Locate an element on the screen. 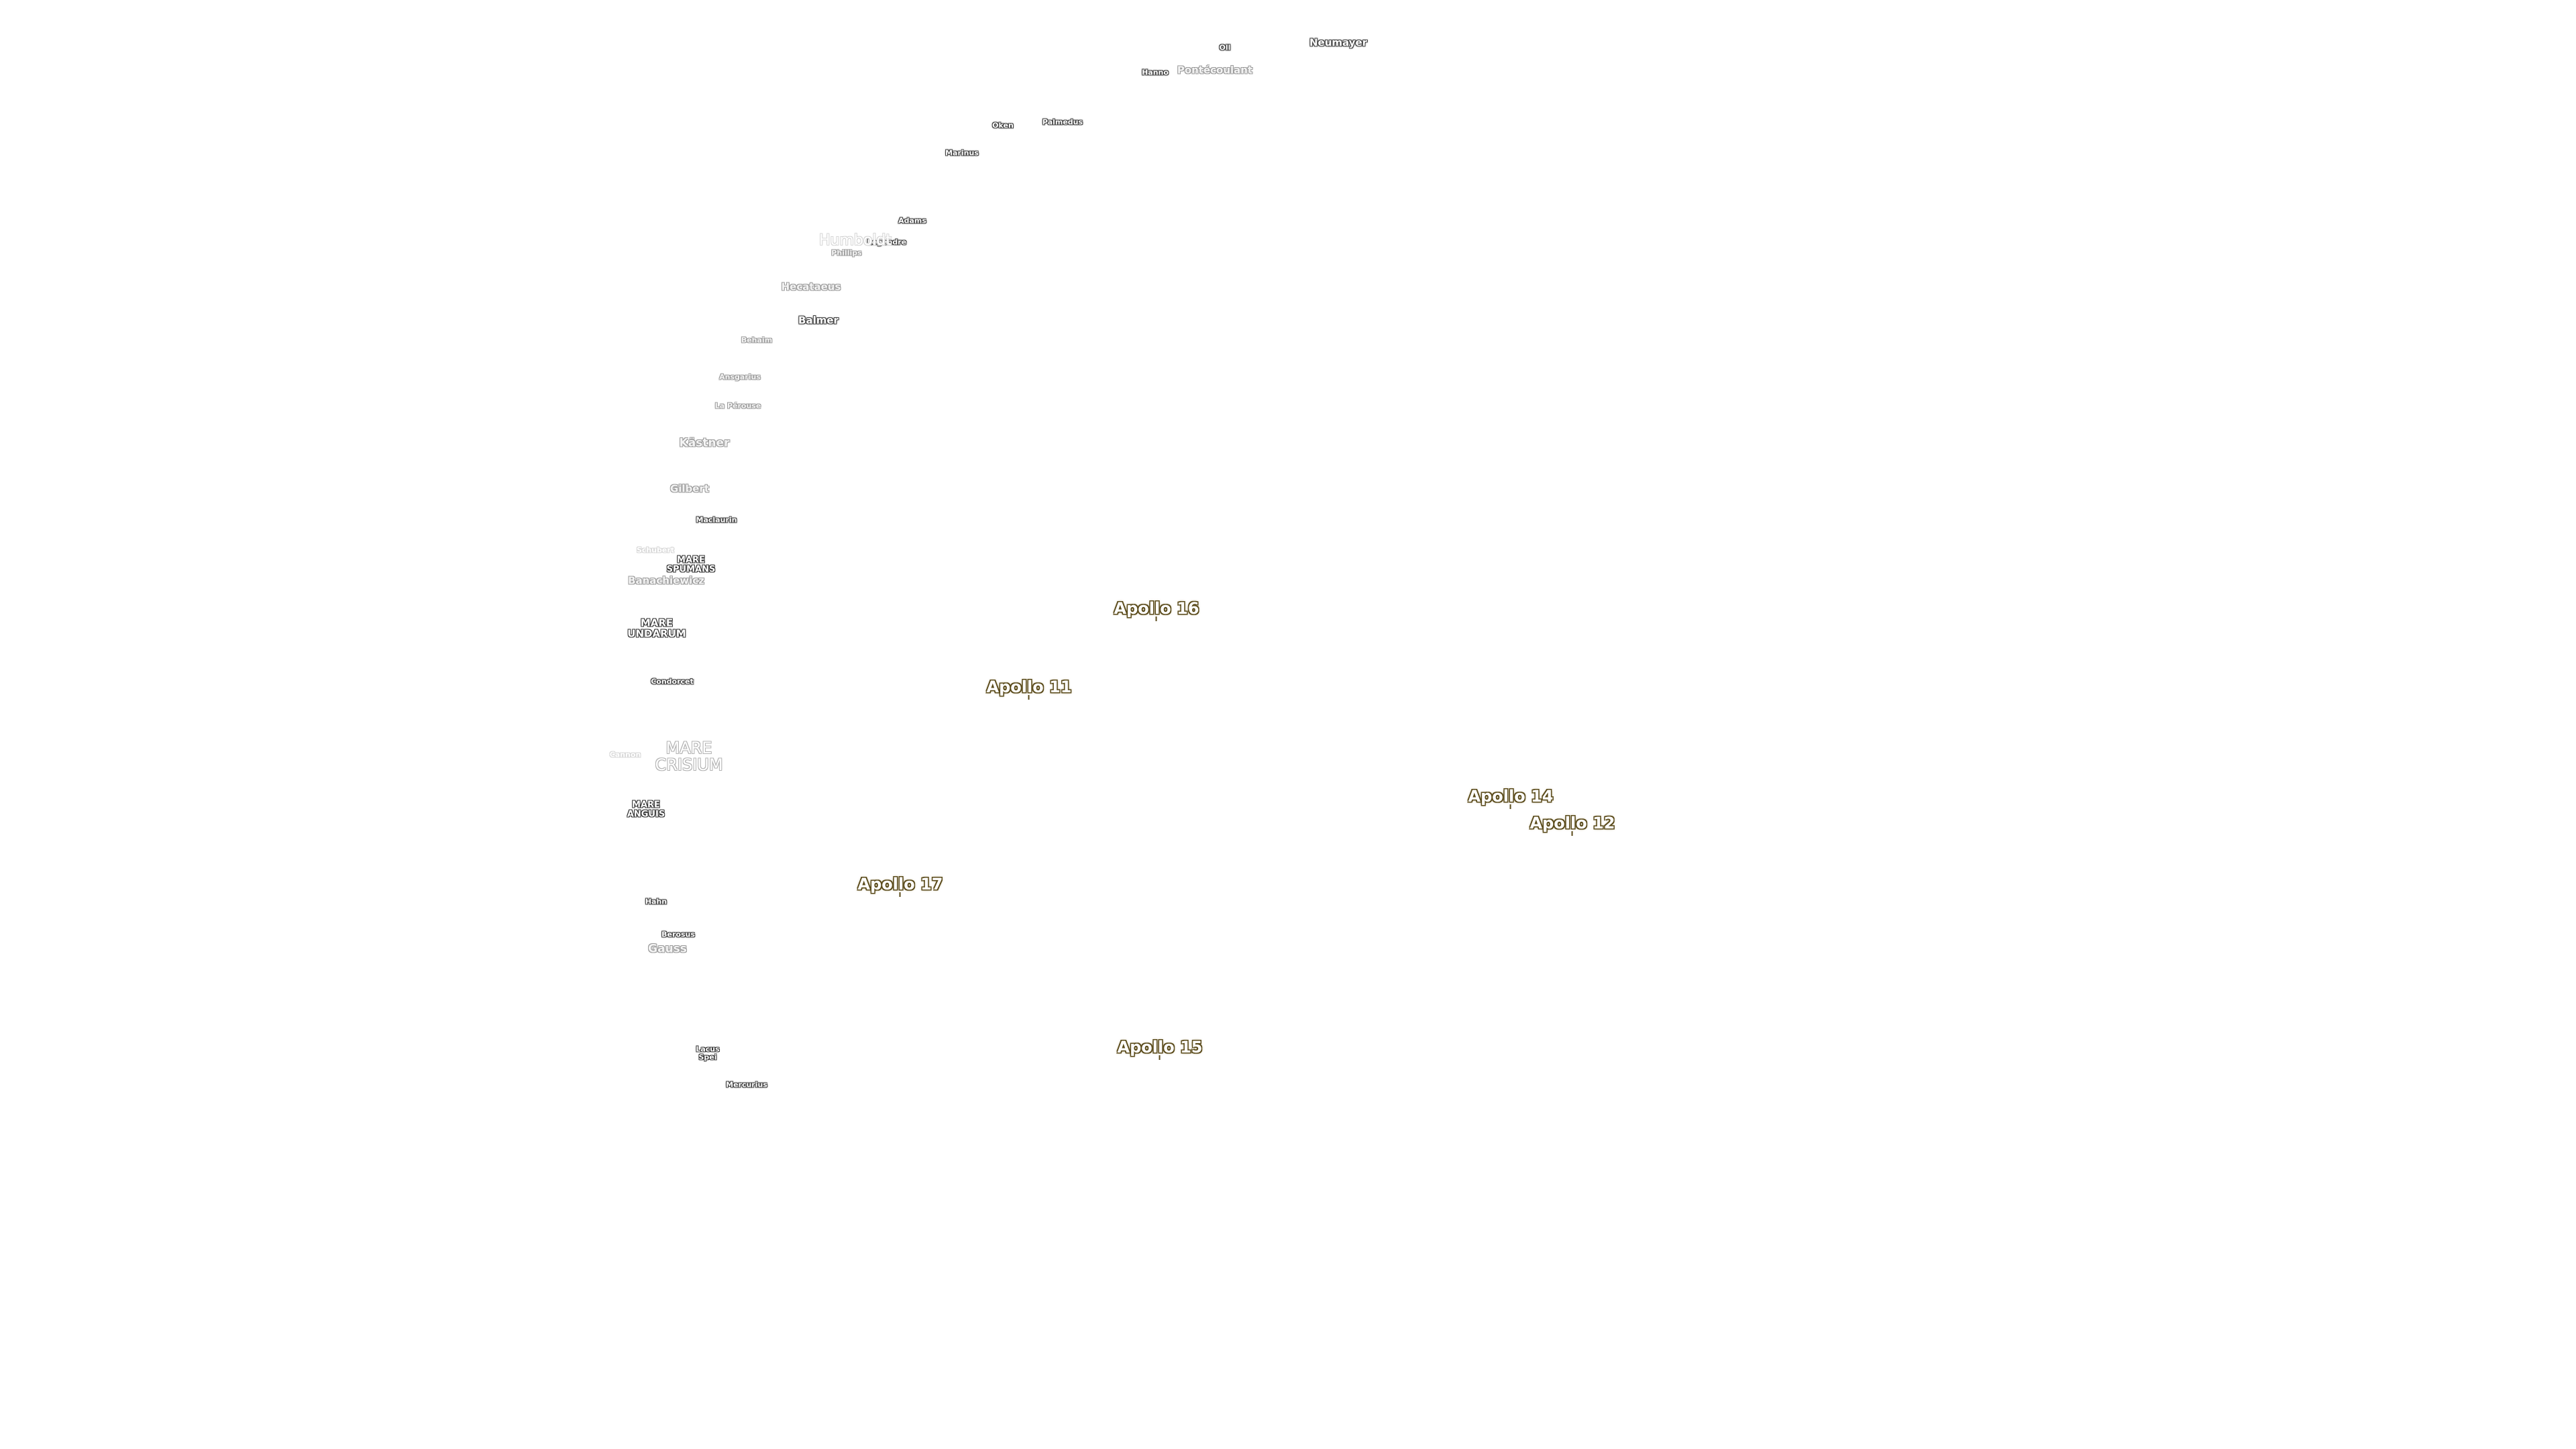 The height and width of the screenshot is (1449, 2576). apollo-15-text: Apollo 15 is located at coordinates (1160, 1047).